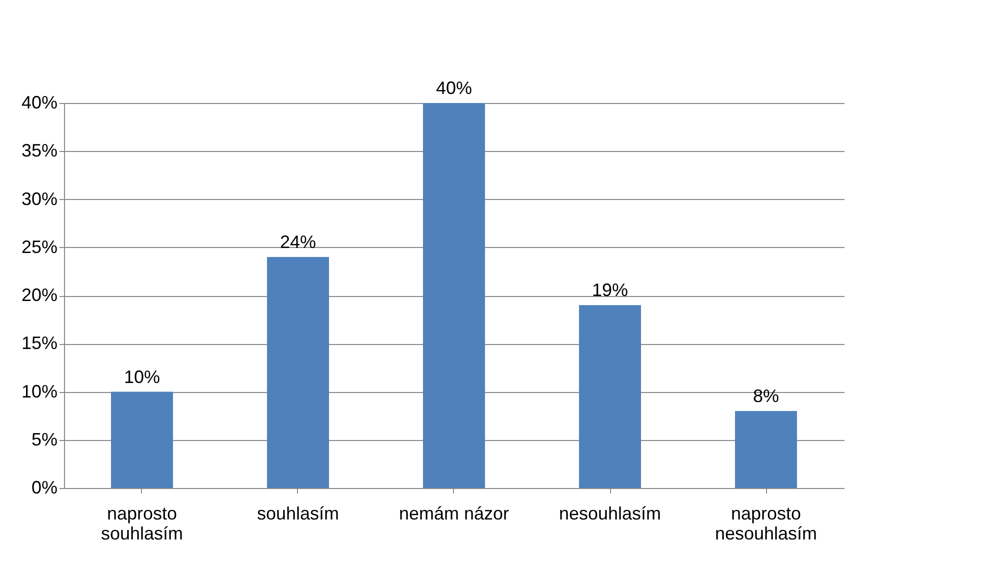  I want to click on data-label: 10%, so click(142, 376).